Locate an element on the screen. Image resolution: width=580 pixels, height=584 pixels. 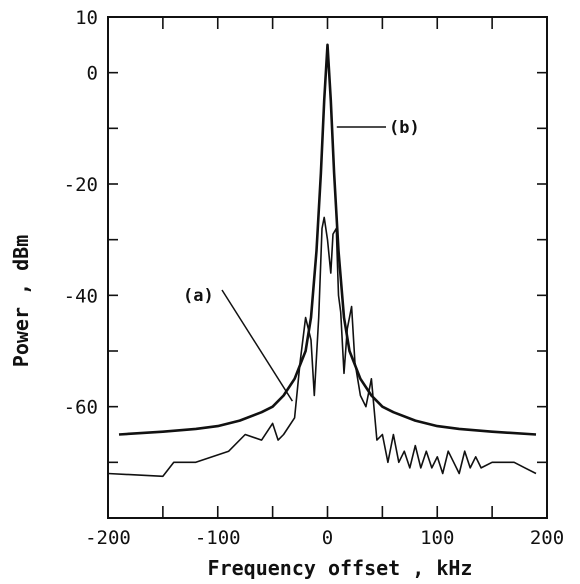
annotation-label-b: (b) is located at coordinates (404, 128).